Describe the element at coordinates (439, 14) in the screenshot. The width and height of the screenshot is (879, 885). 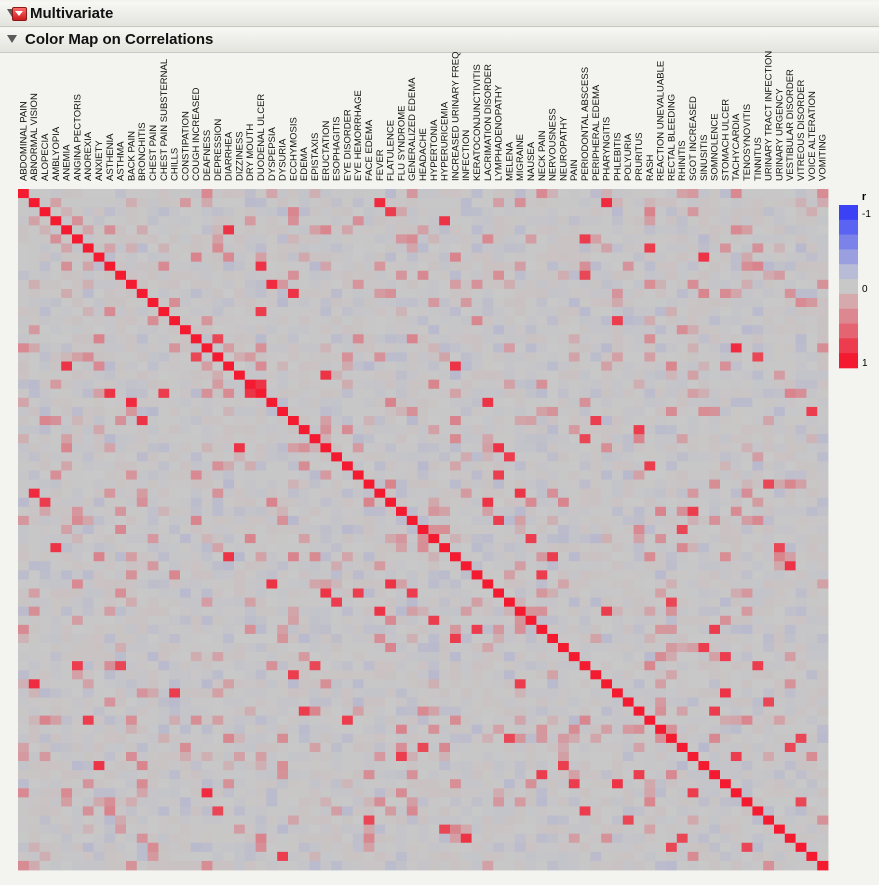
I see `multivariate-outline-header: Multivariate` at that location.